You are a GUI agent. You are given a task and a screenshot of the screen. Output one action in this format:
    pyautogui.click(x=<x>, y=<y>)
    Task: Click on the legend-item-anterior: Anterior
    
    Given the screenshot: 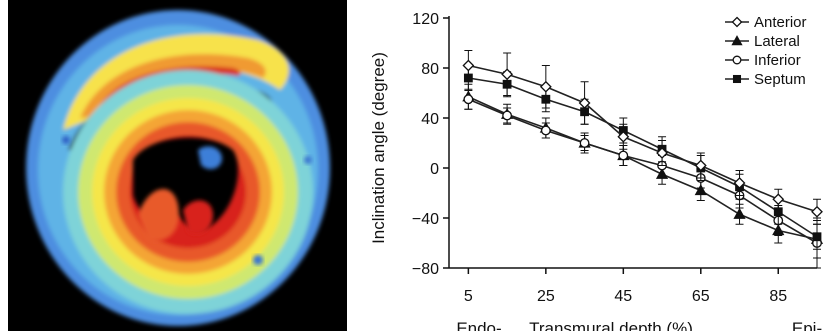 What is the action you would take?
    pyautogui.click(x=766, y=22)
    